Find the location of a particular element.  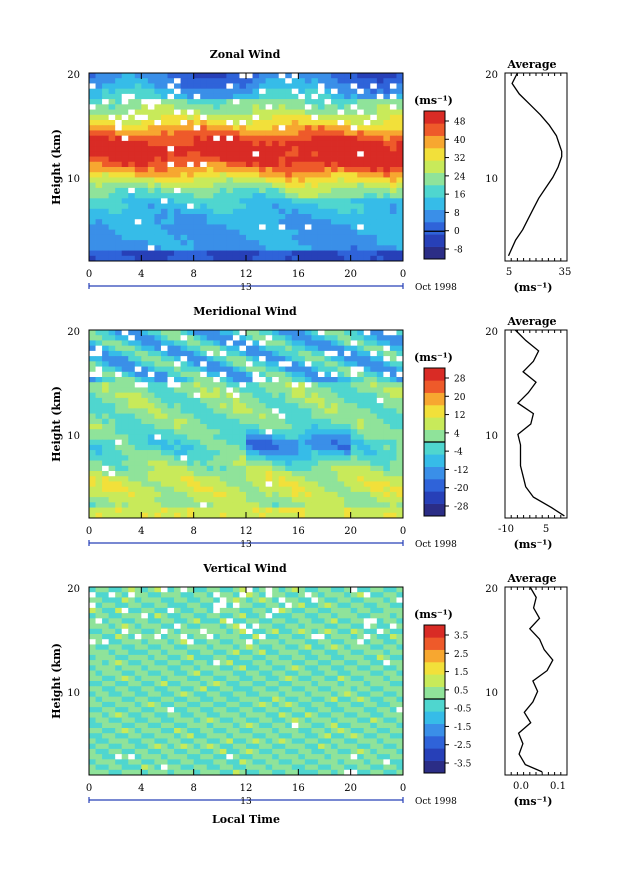

meridional-wind-ylabel: Height (km) is located at coordinates (56, 424).